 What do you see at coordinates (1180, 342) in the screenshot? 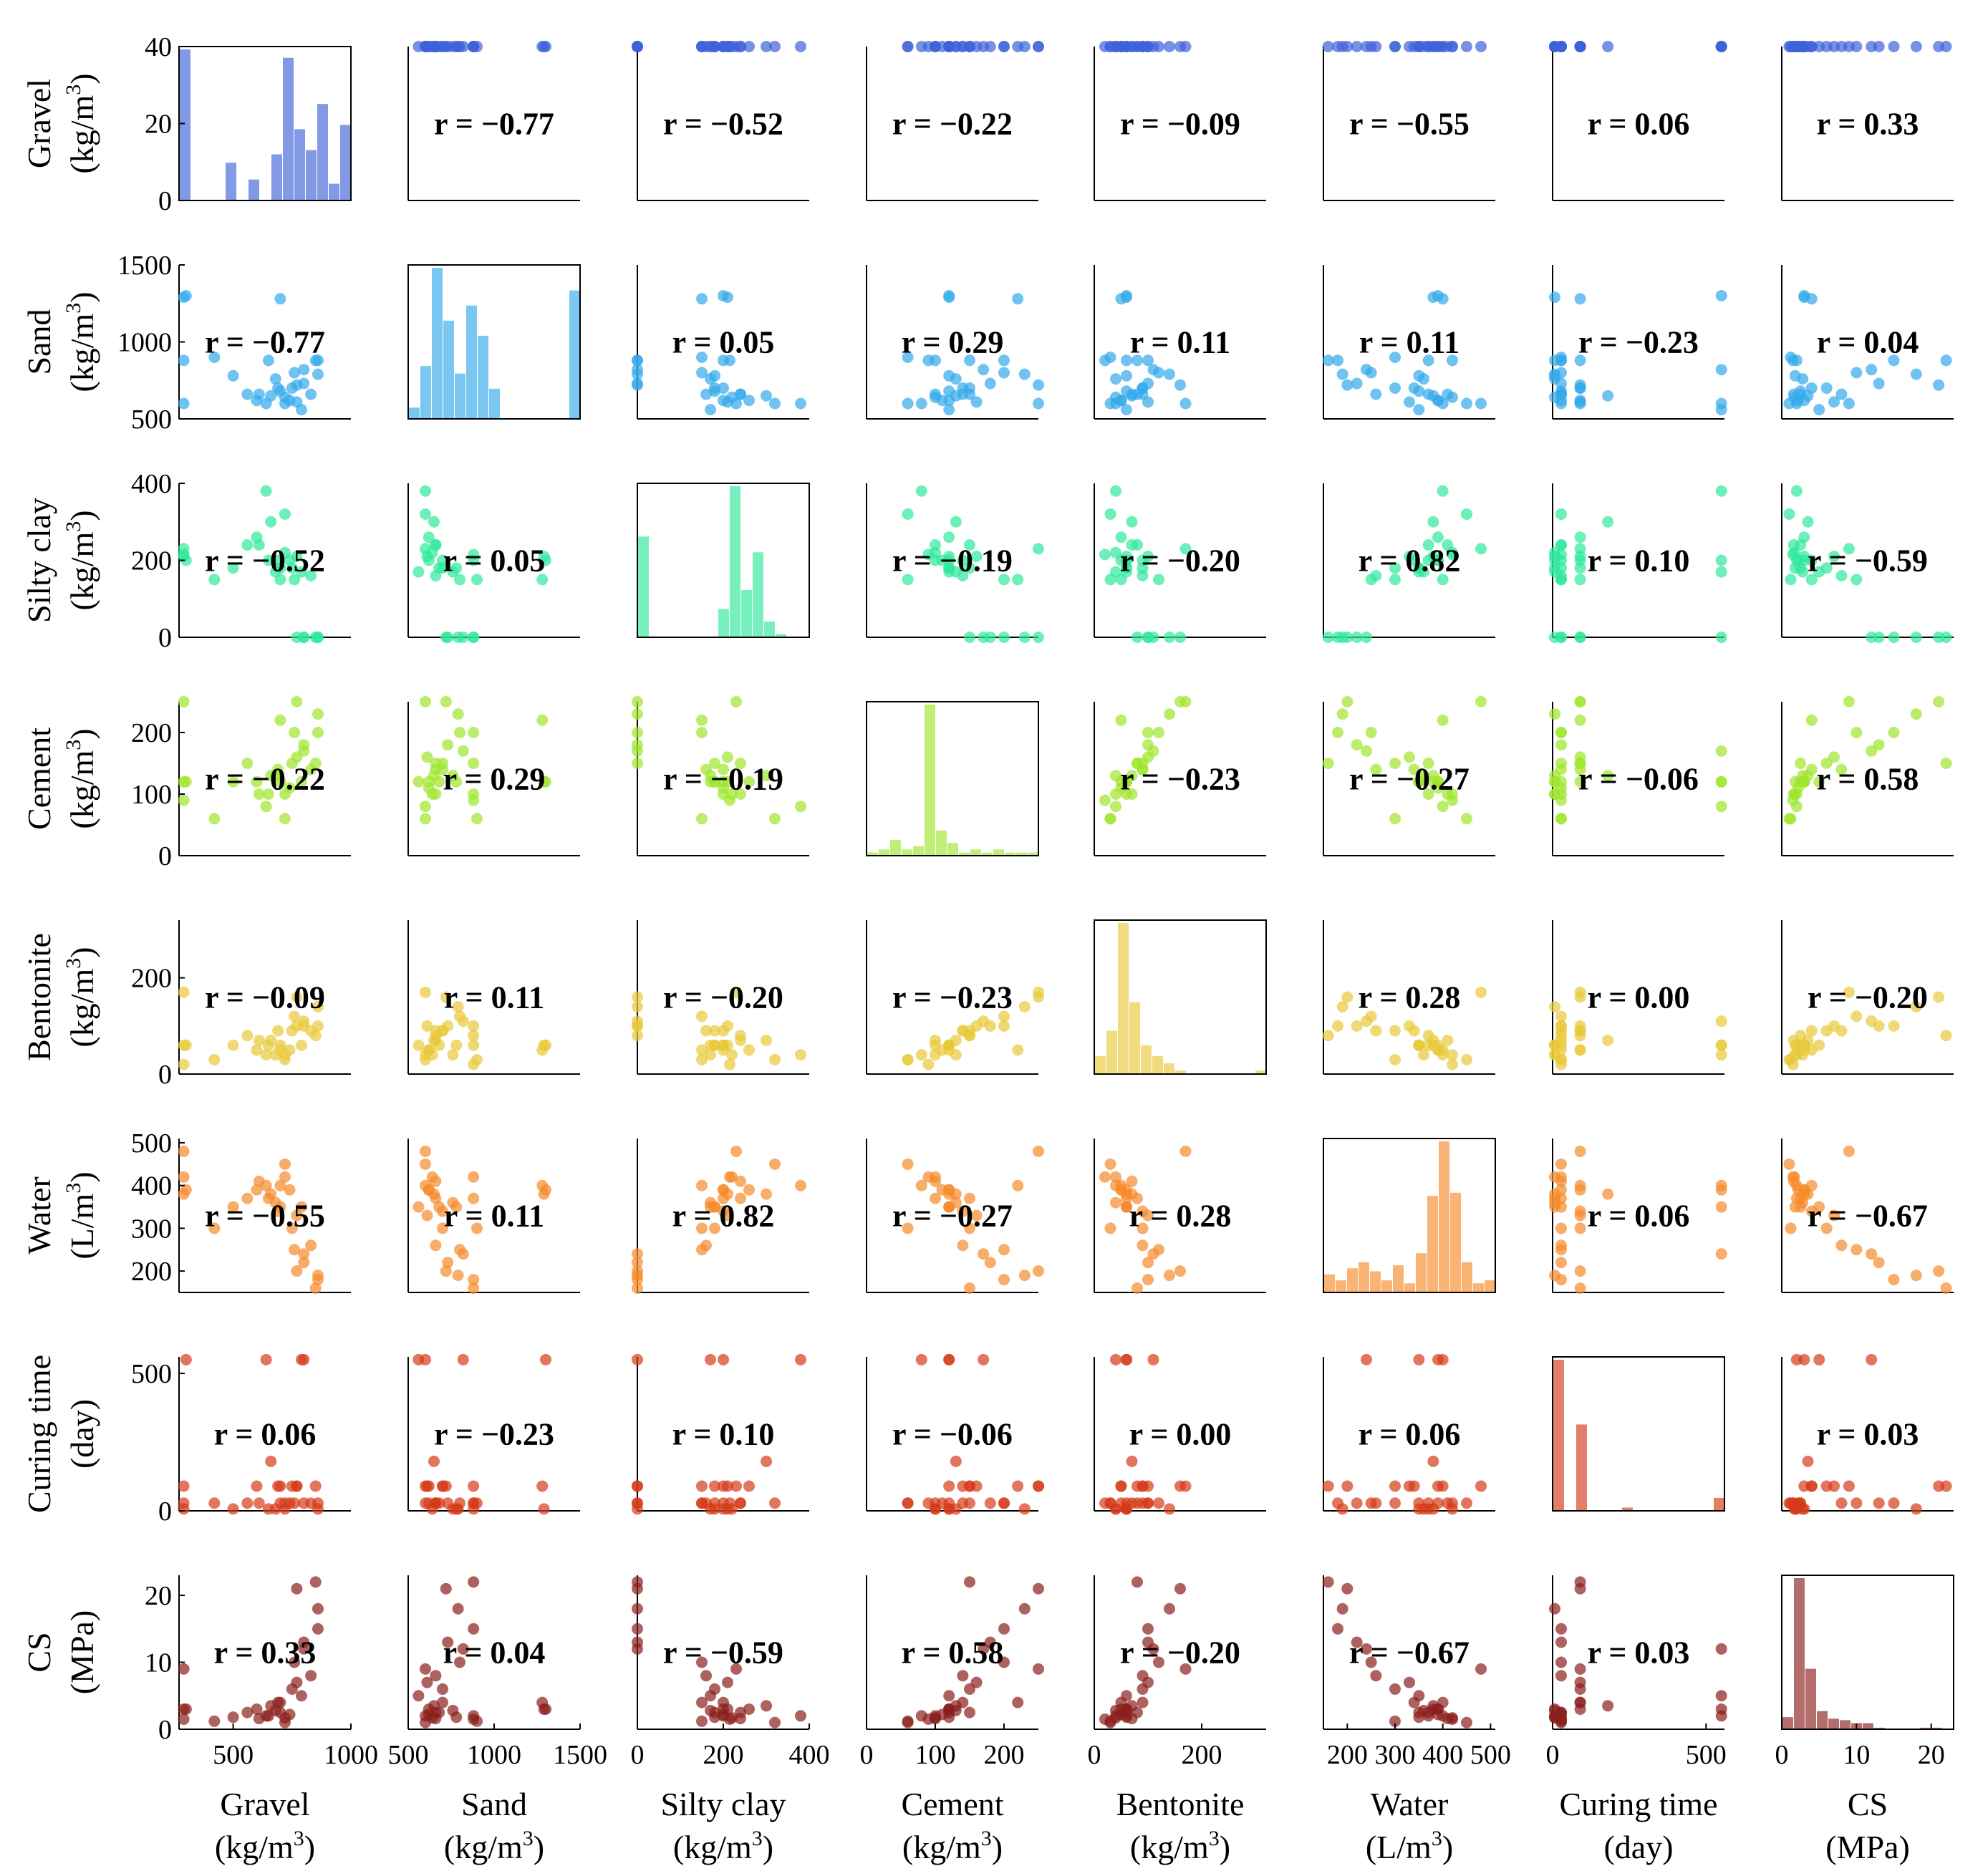
I see `r-label: r = 0.11` at bounding box center [1180, 342].